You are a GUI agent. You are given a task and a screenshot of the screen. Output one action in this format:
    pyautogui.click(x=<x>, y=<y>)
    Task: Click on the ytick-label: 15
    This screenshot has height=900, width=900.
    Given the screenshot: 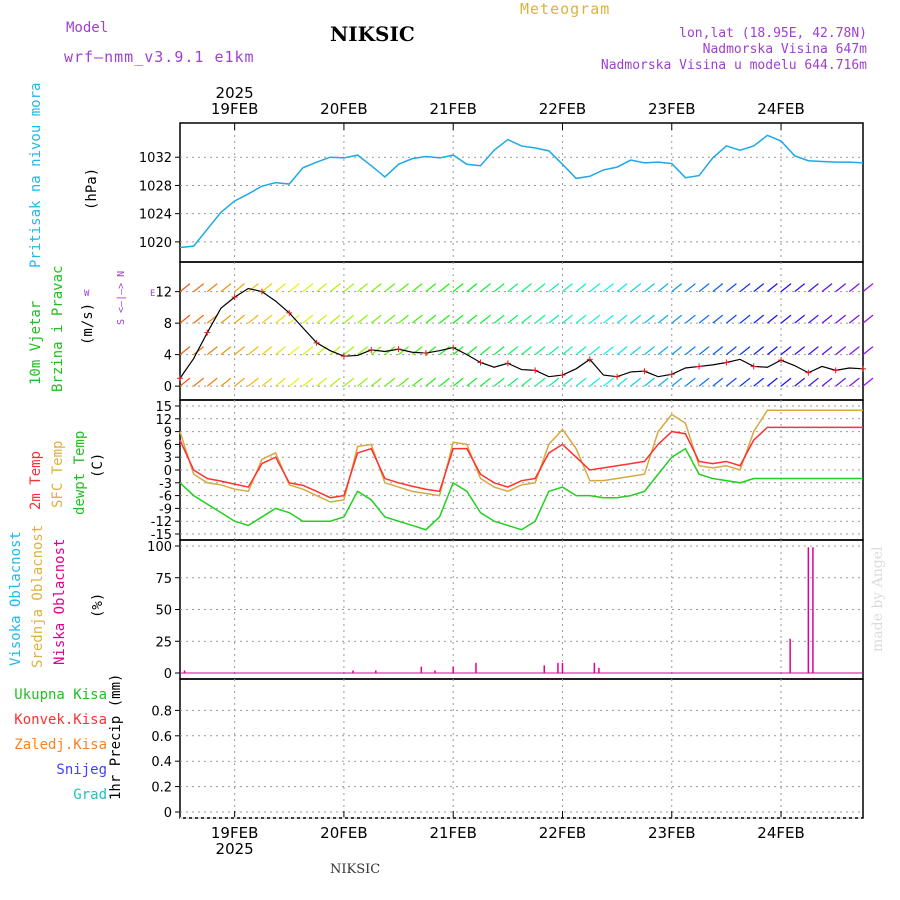 What is the action you would take?
    pyautogui.click(x=163, y=407)
    